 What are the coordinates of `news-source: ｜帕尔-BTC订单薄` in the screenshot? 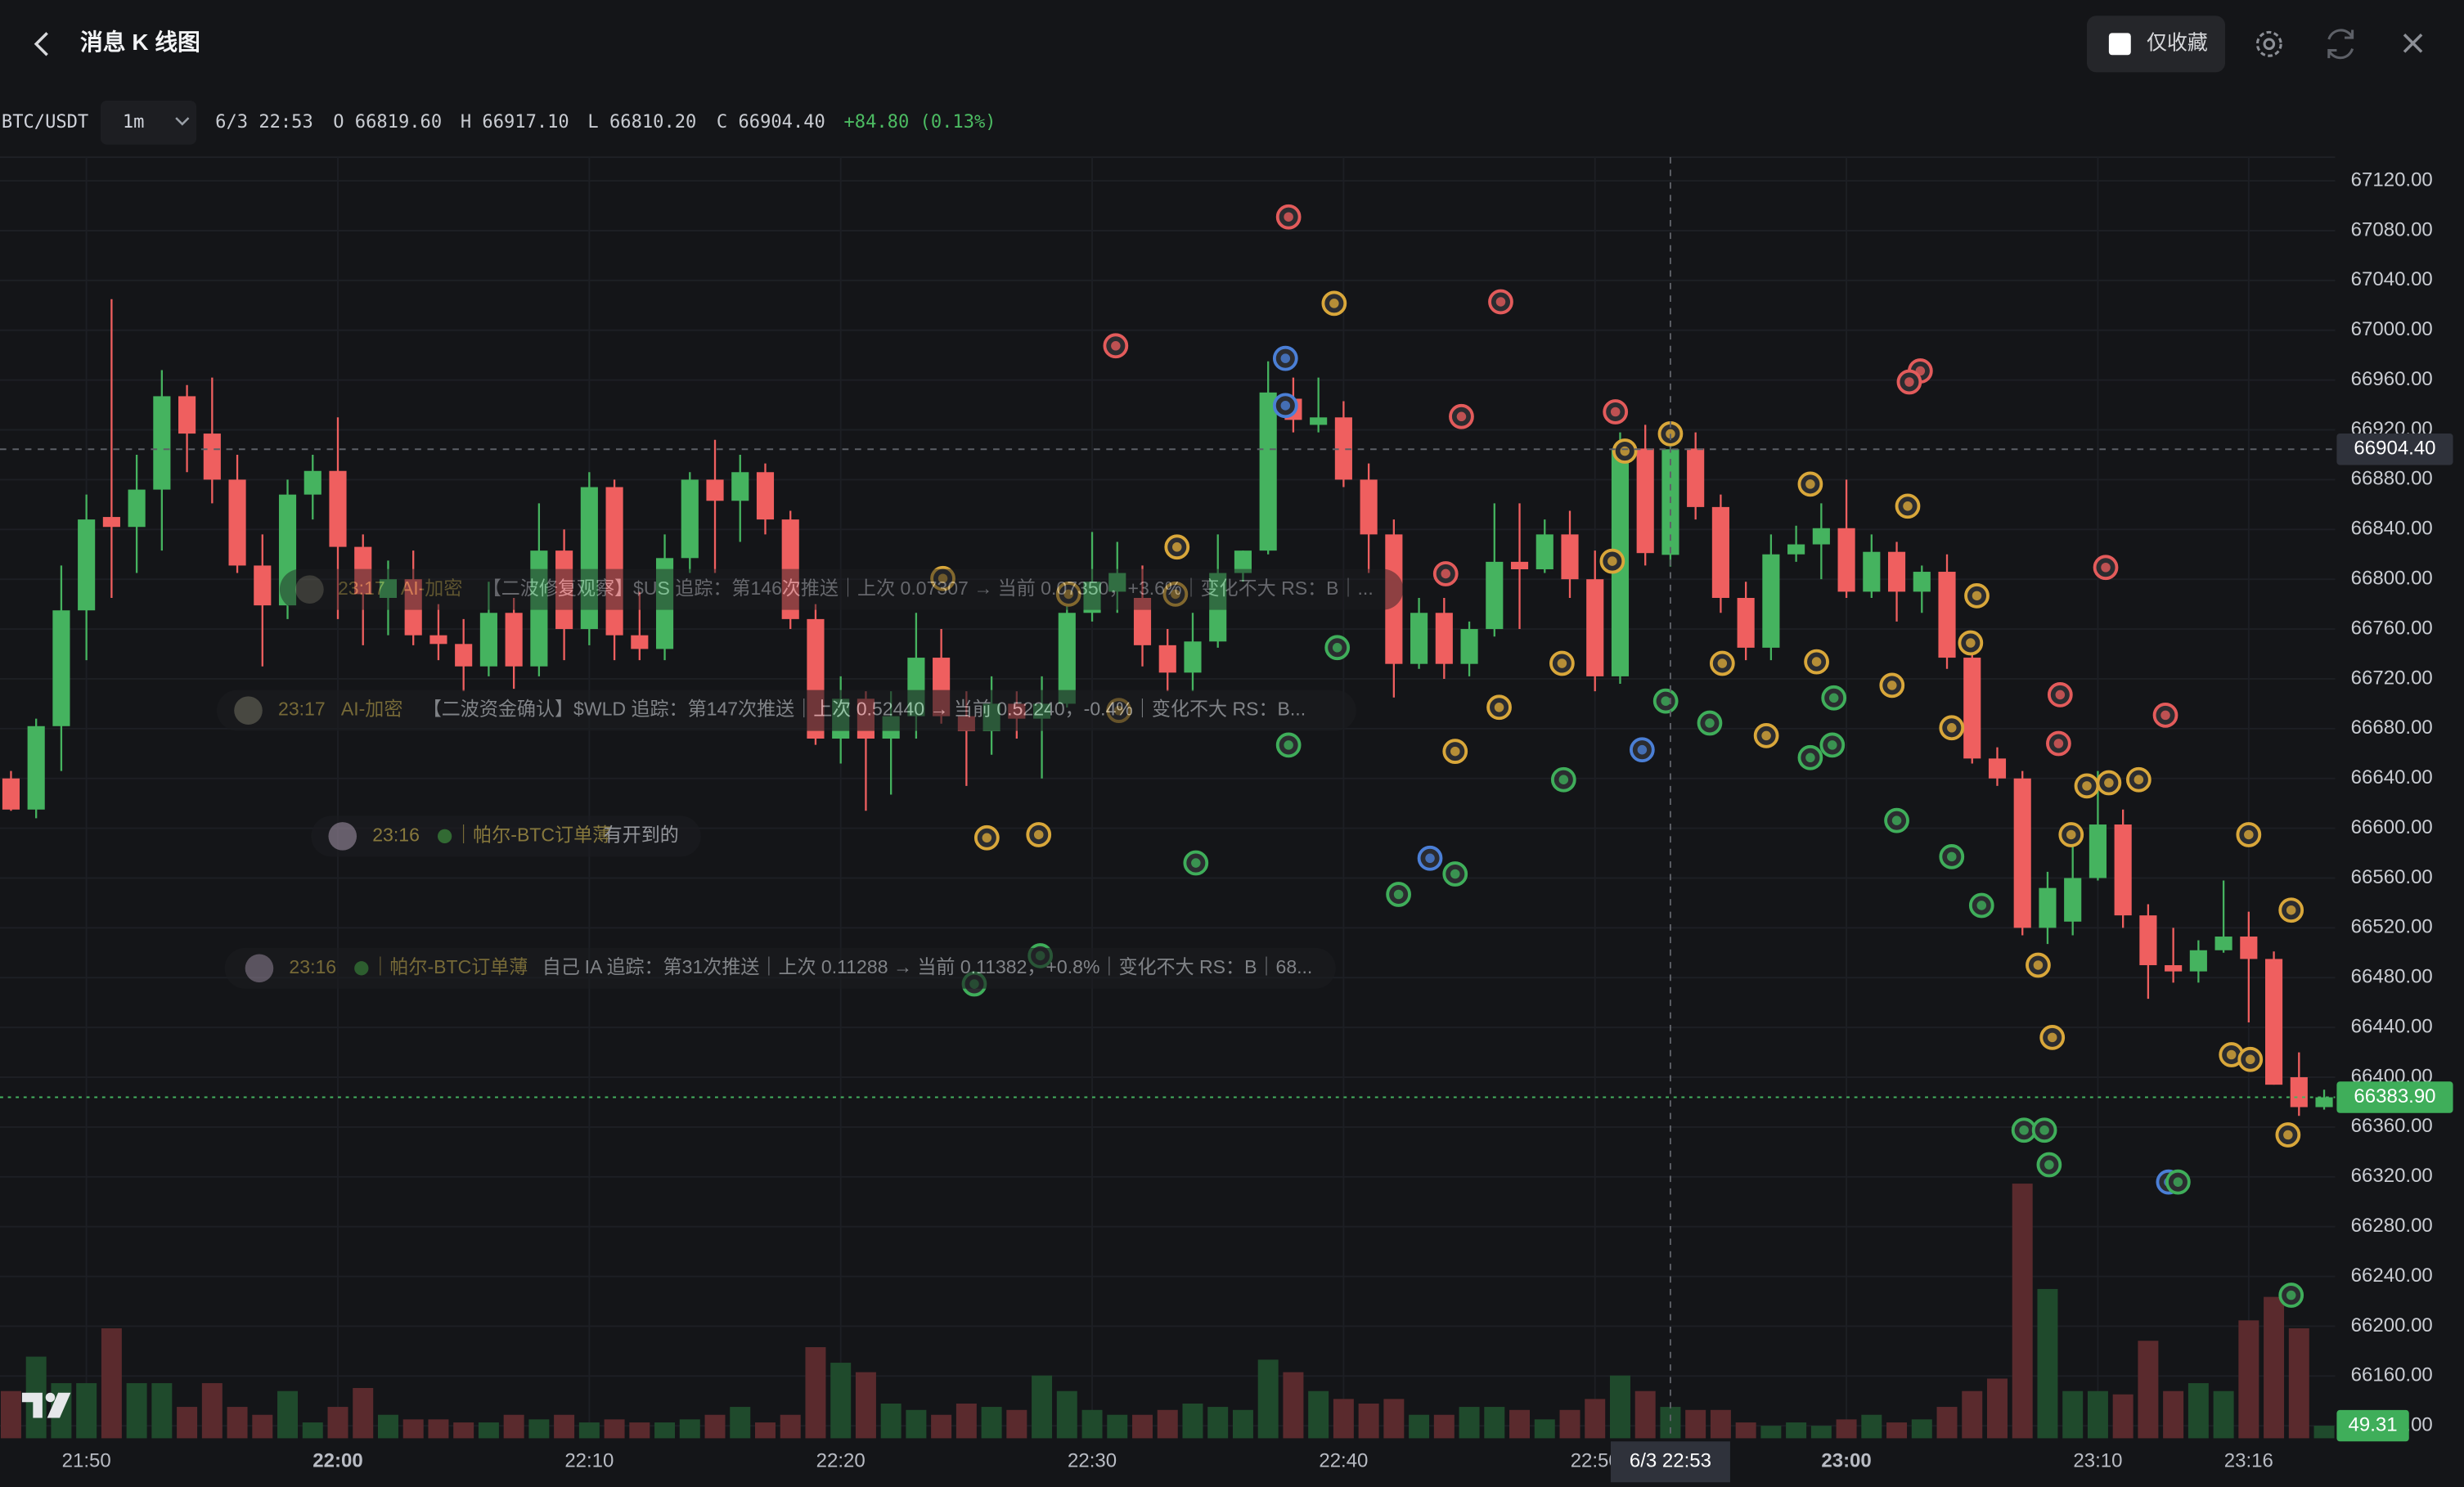 It's located at (532, 834).